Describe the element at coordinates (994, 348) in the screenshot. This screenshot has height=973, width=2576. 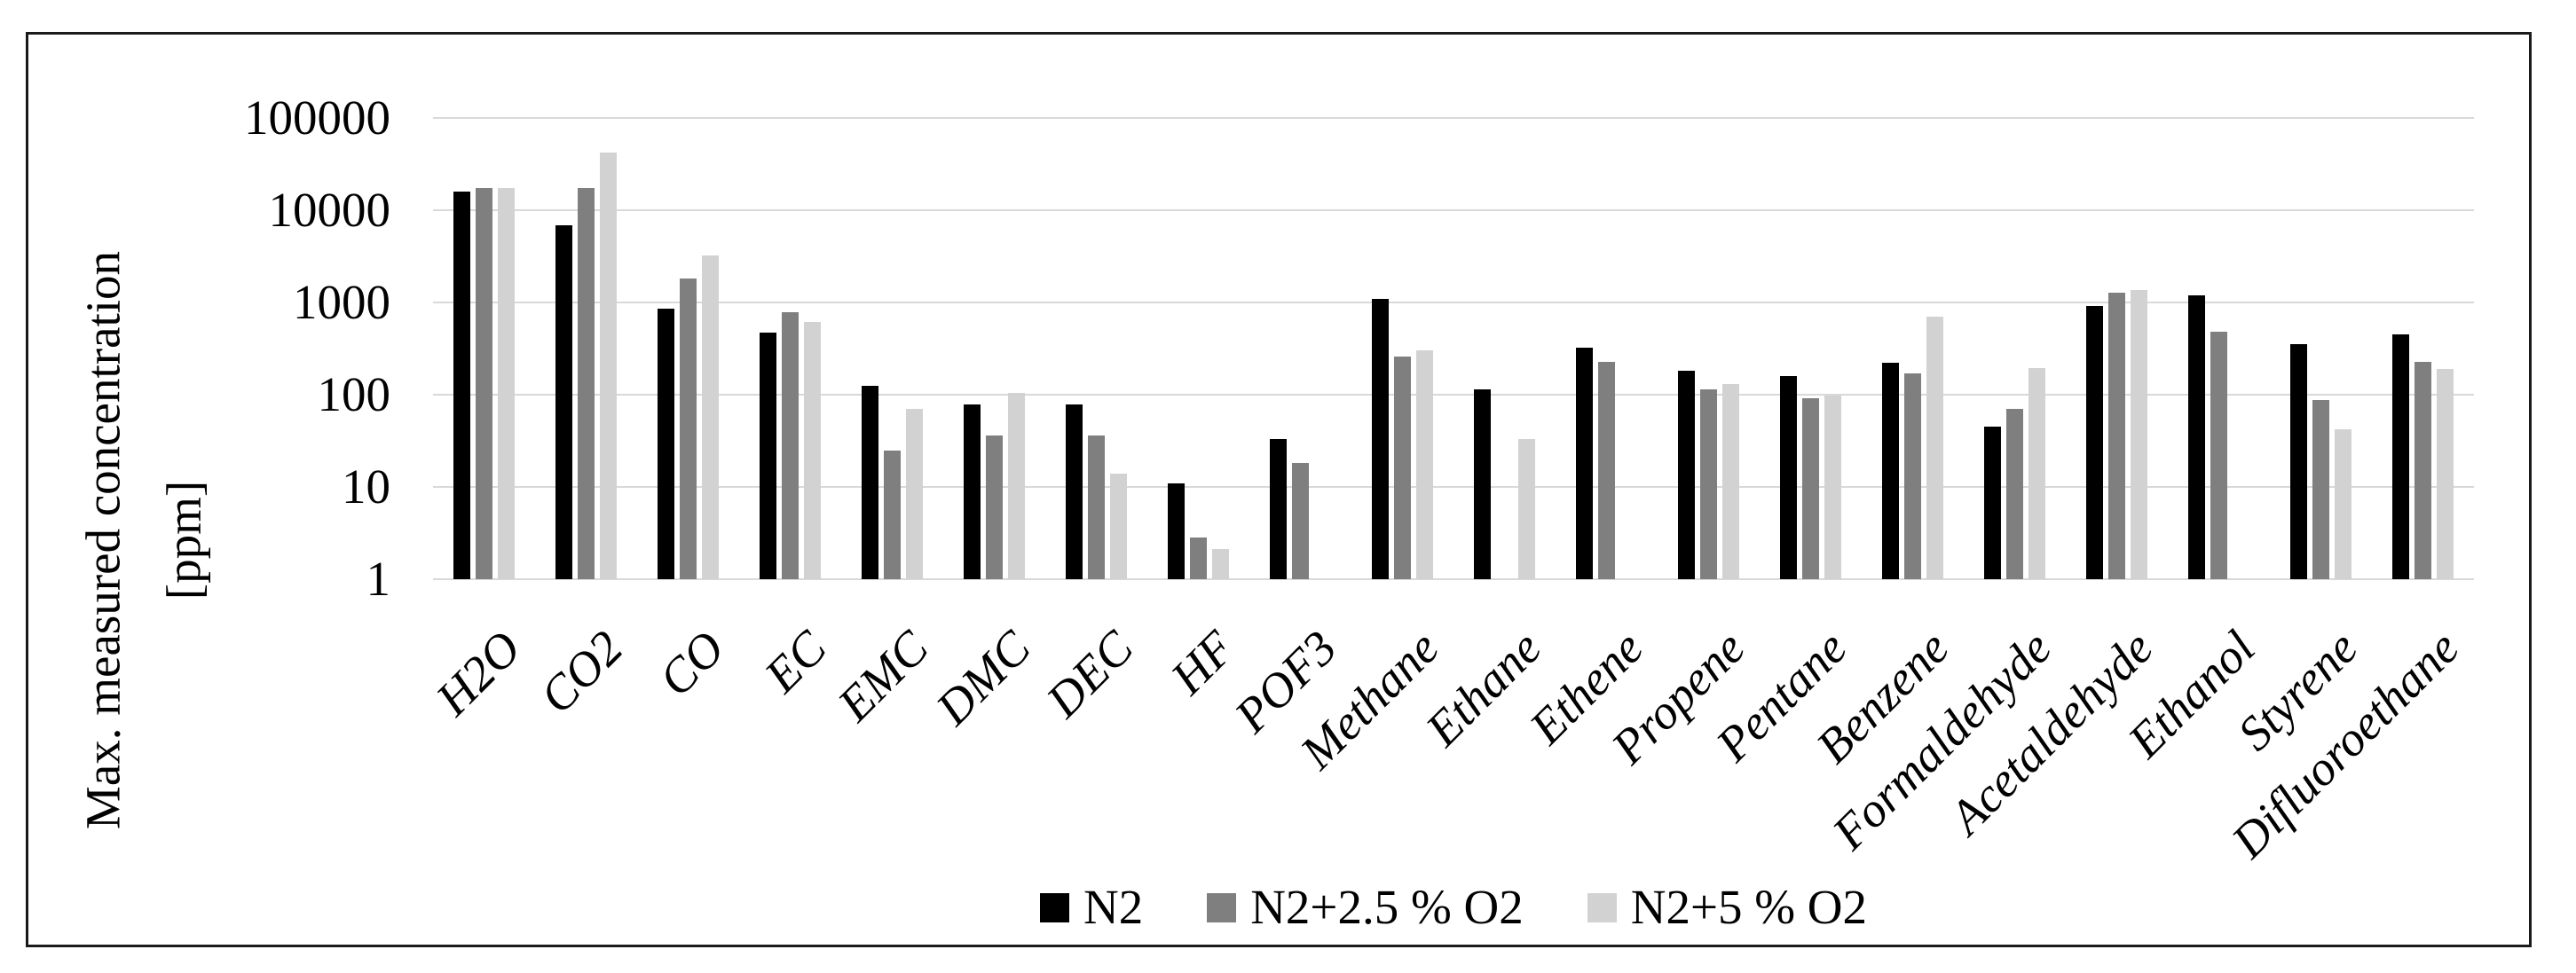
I see `bar-group-DMC` at that location.